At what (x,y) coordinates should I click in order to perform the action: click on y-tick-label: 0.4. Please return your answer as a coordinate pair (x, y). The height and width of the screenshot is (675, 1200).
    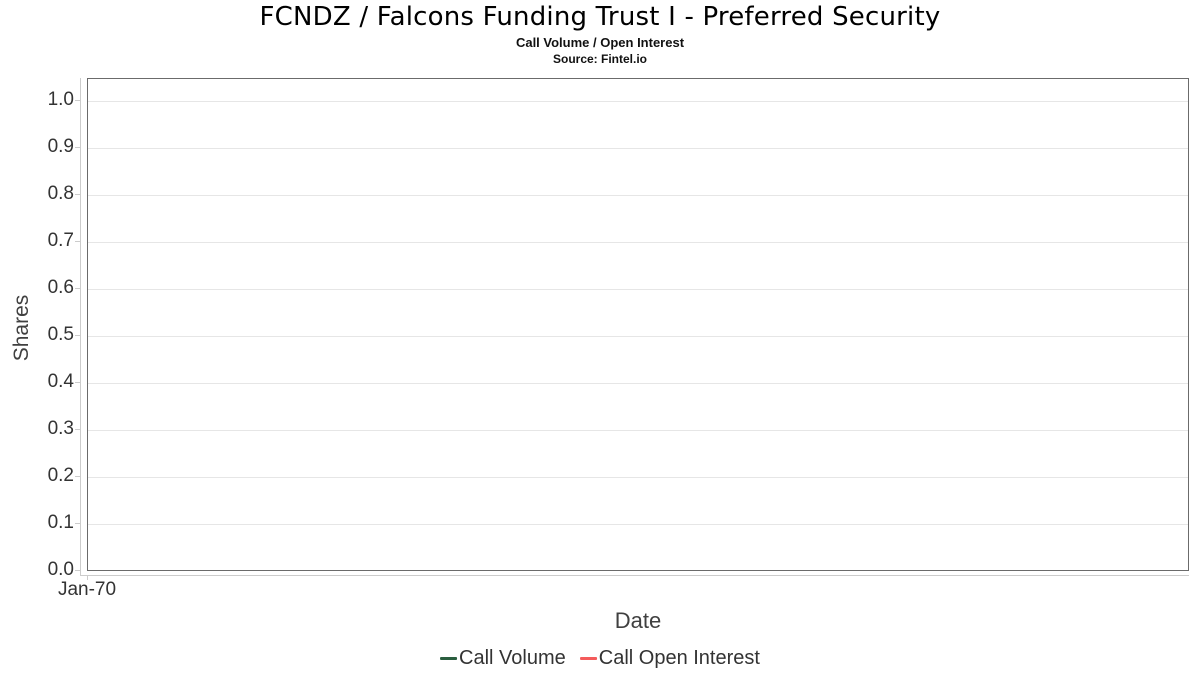
    Looking at the image, I should click on (60, 381).